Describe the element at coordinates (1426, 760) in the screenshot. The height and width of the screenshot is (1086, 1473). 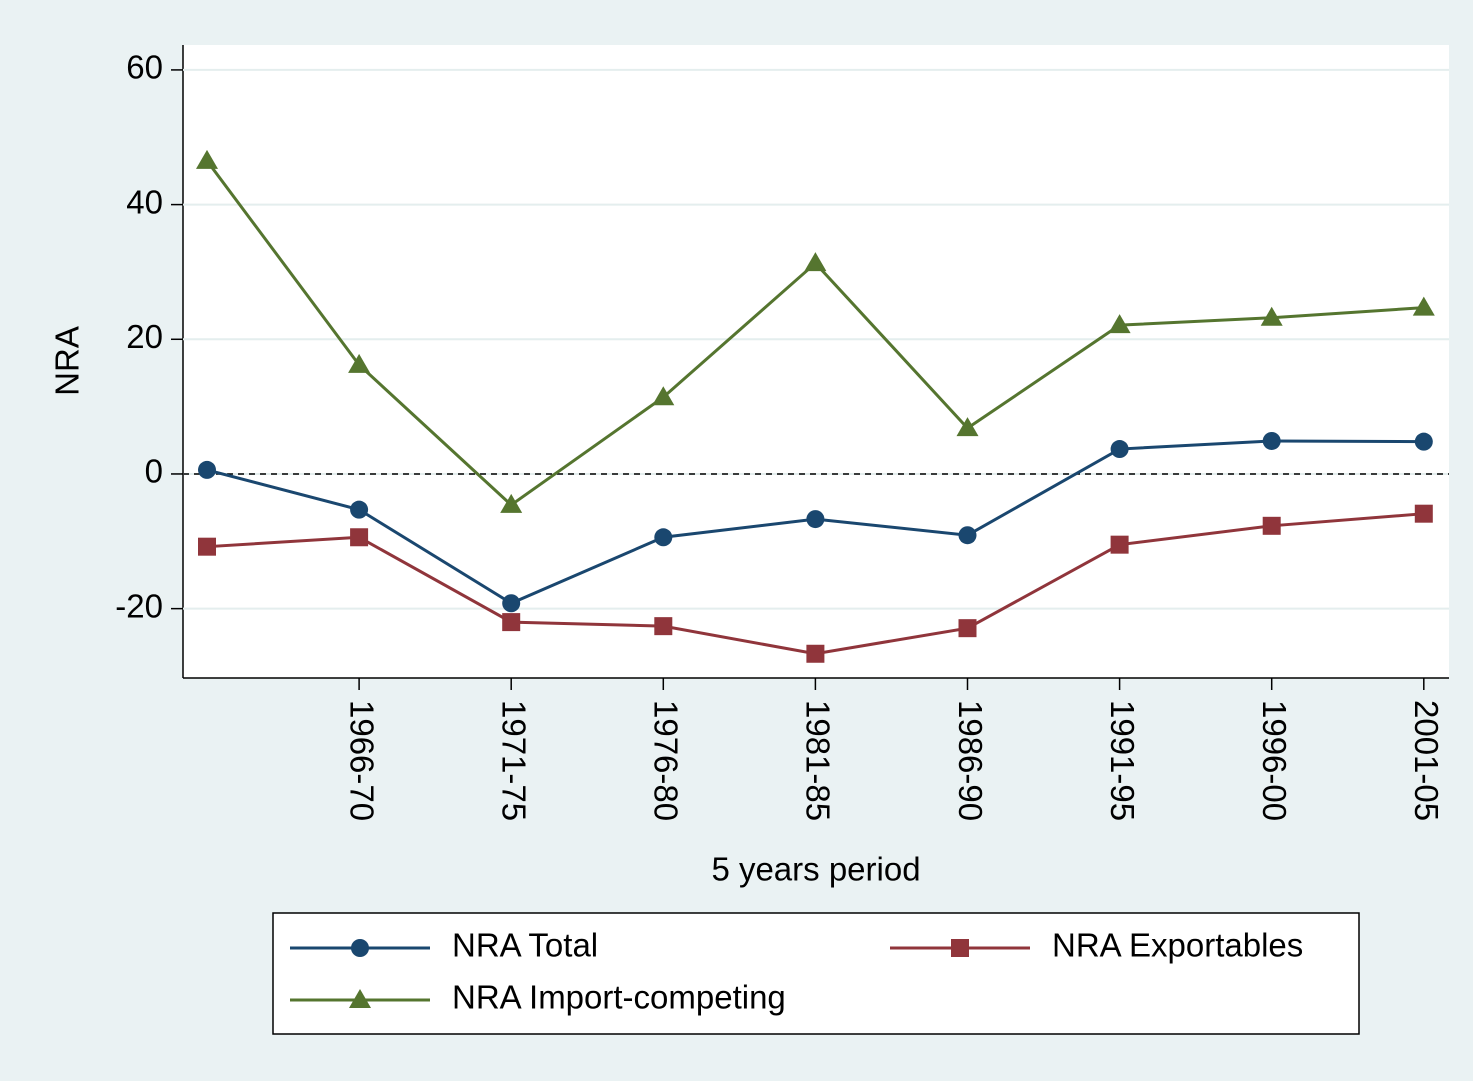
I see `x-tick-label: 2001-05` at that location.